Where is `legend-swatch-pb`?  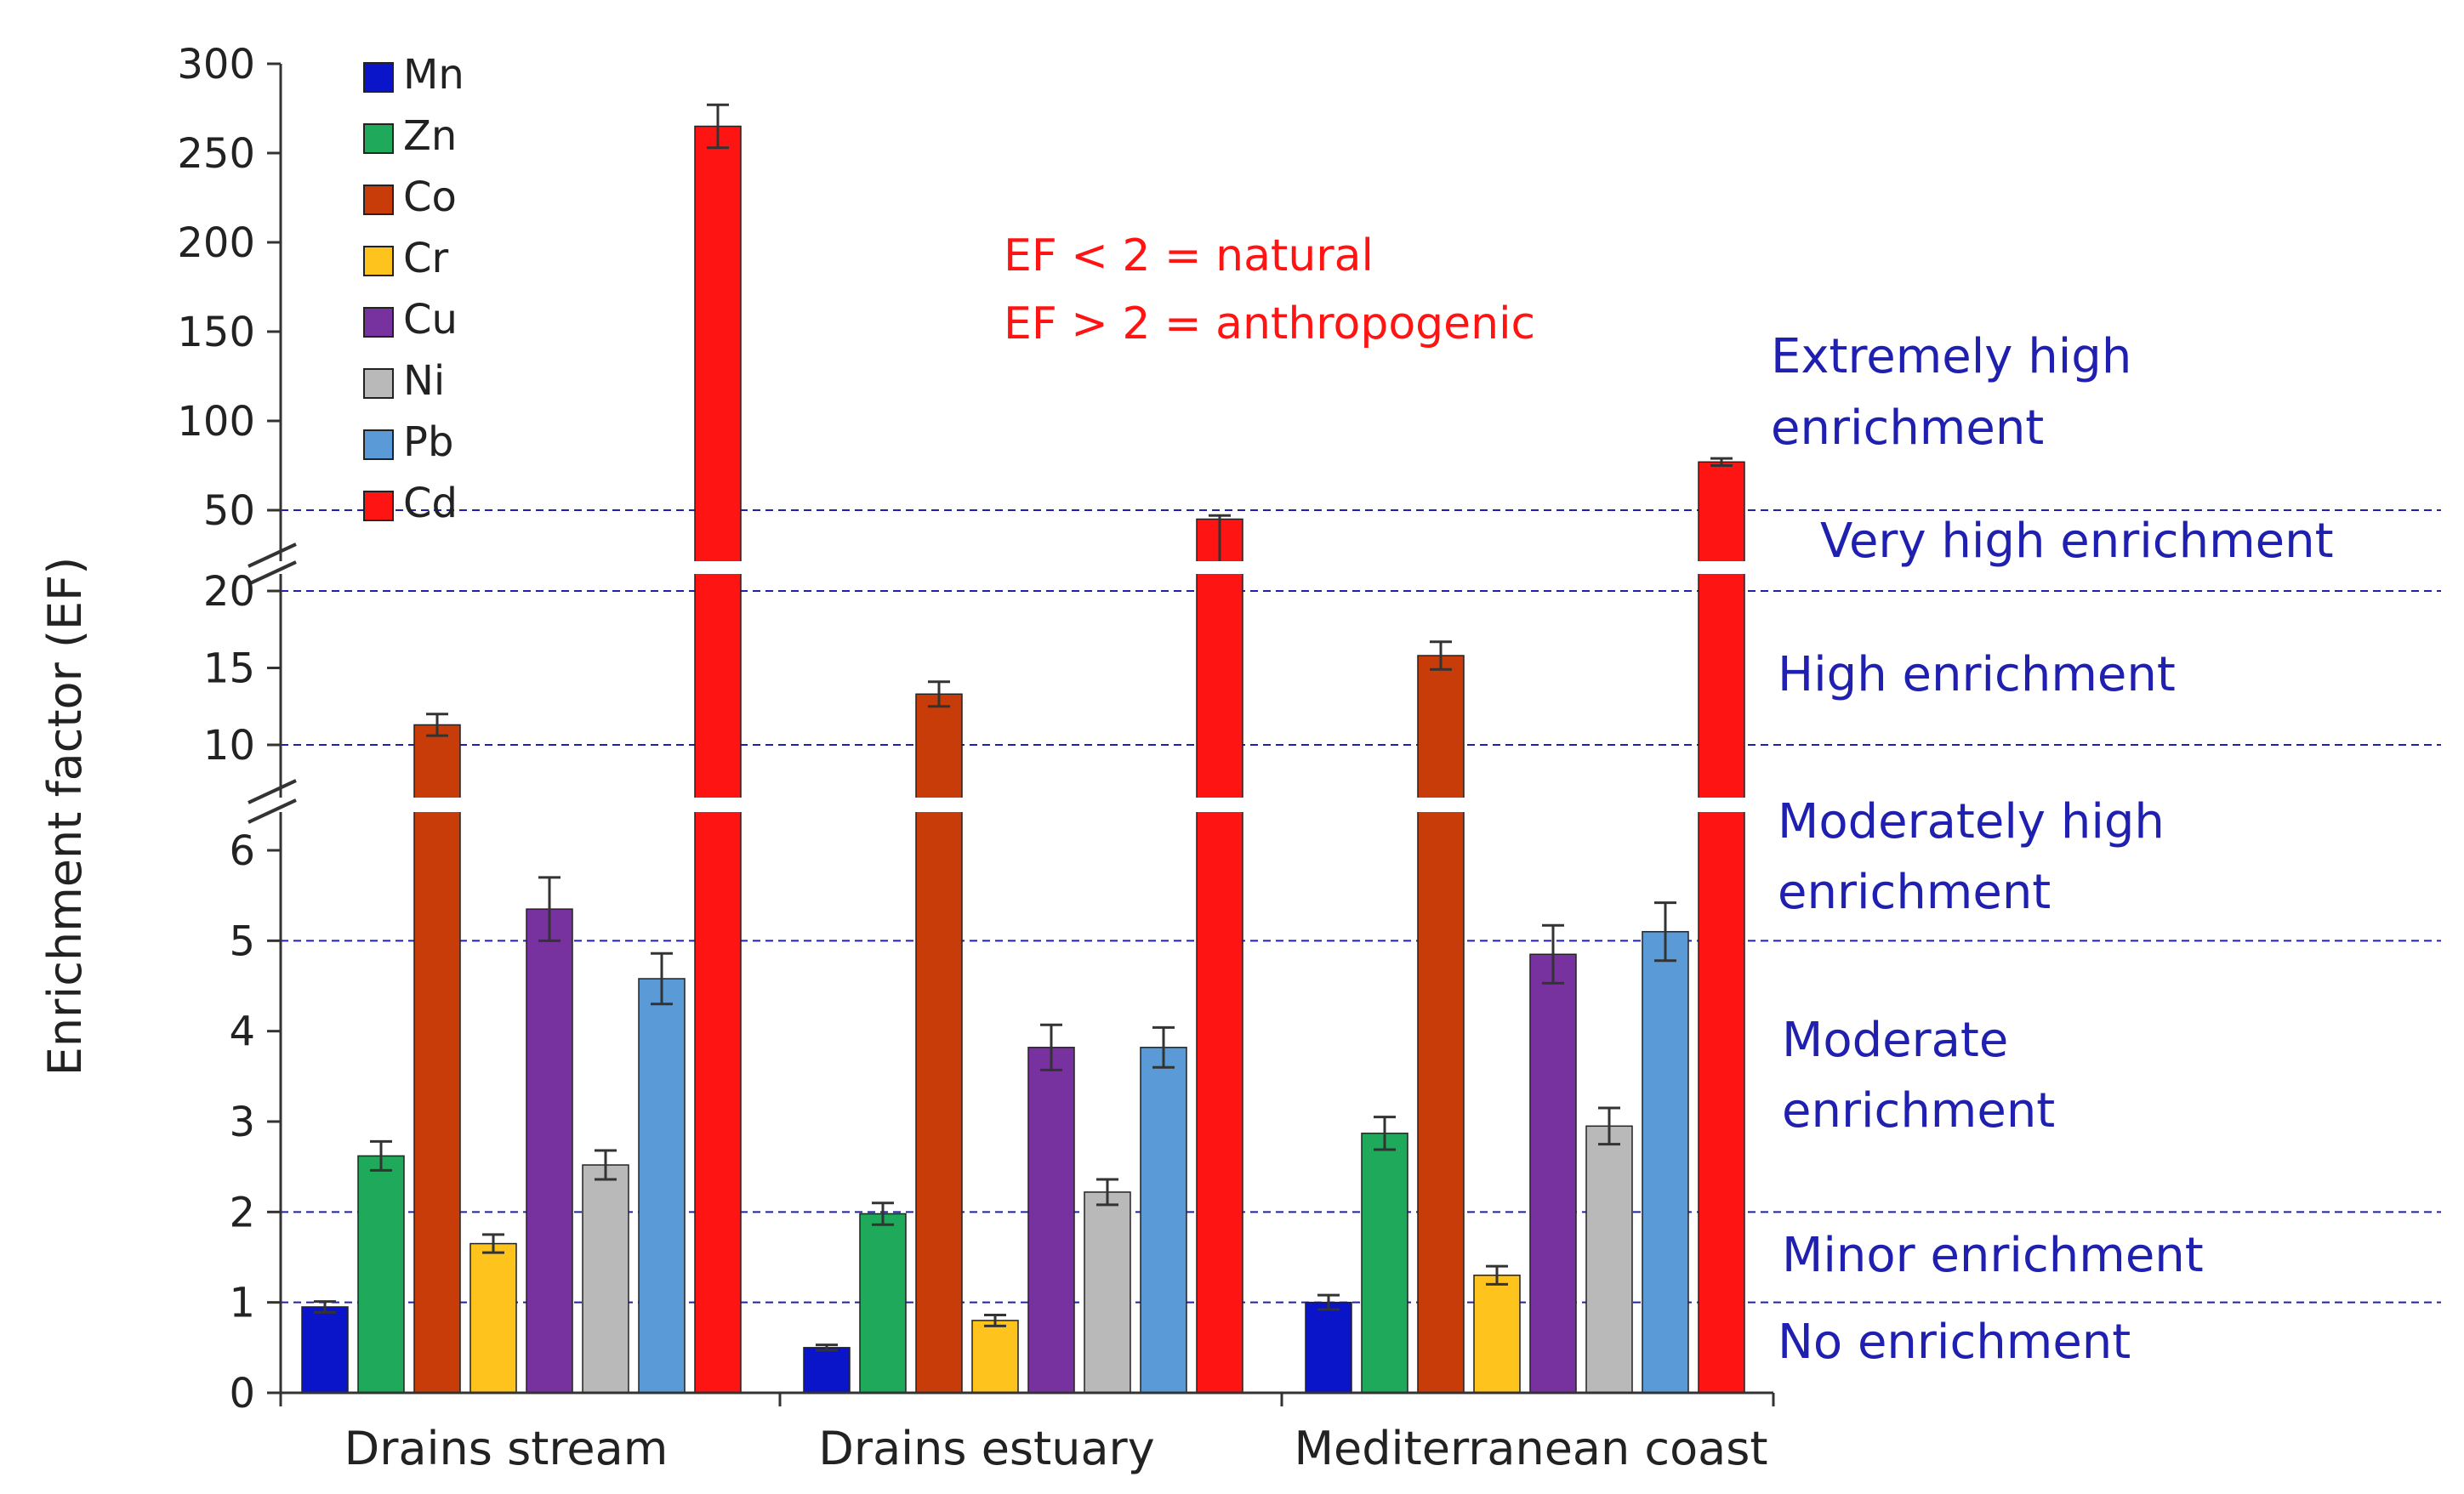 legend-swatch-pb is located at coordinates (378, 445).